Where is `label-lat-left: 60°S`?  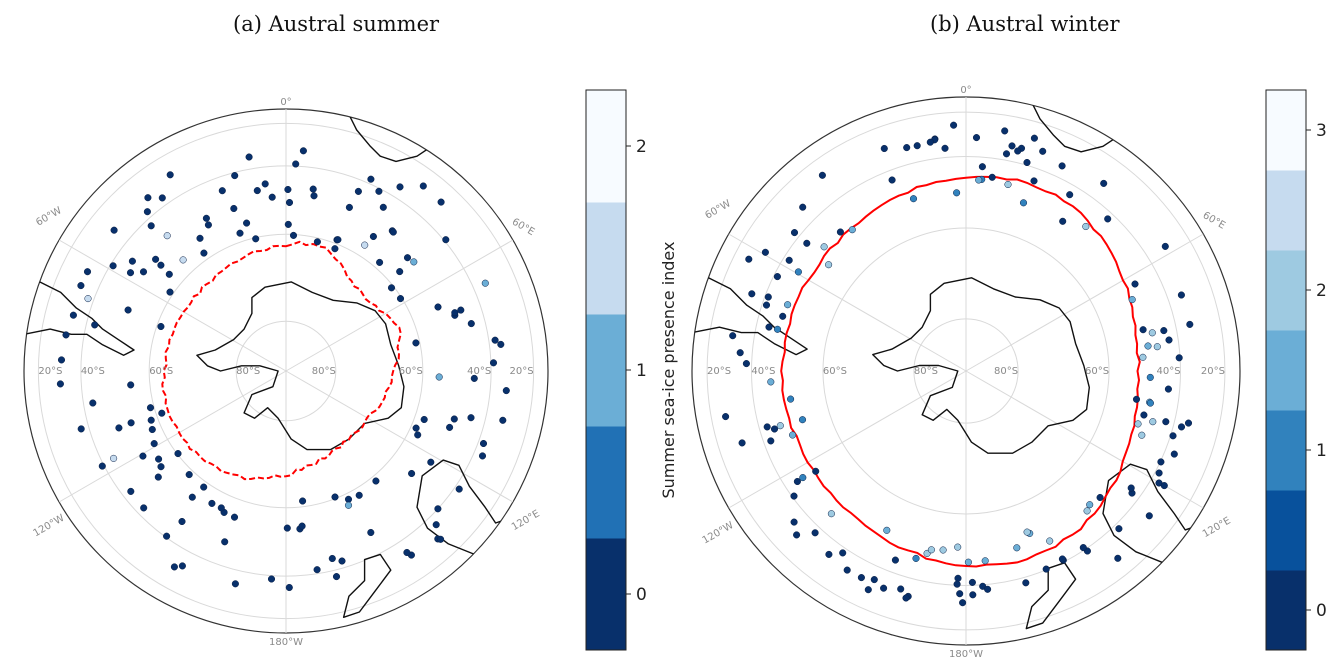
label-lat-left: 60°S is located at coordinates (161, 371).